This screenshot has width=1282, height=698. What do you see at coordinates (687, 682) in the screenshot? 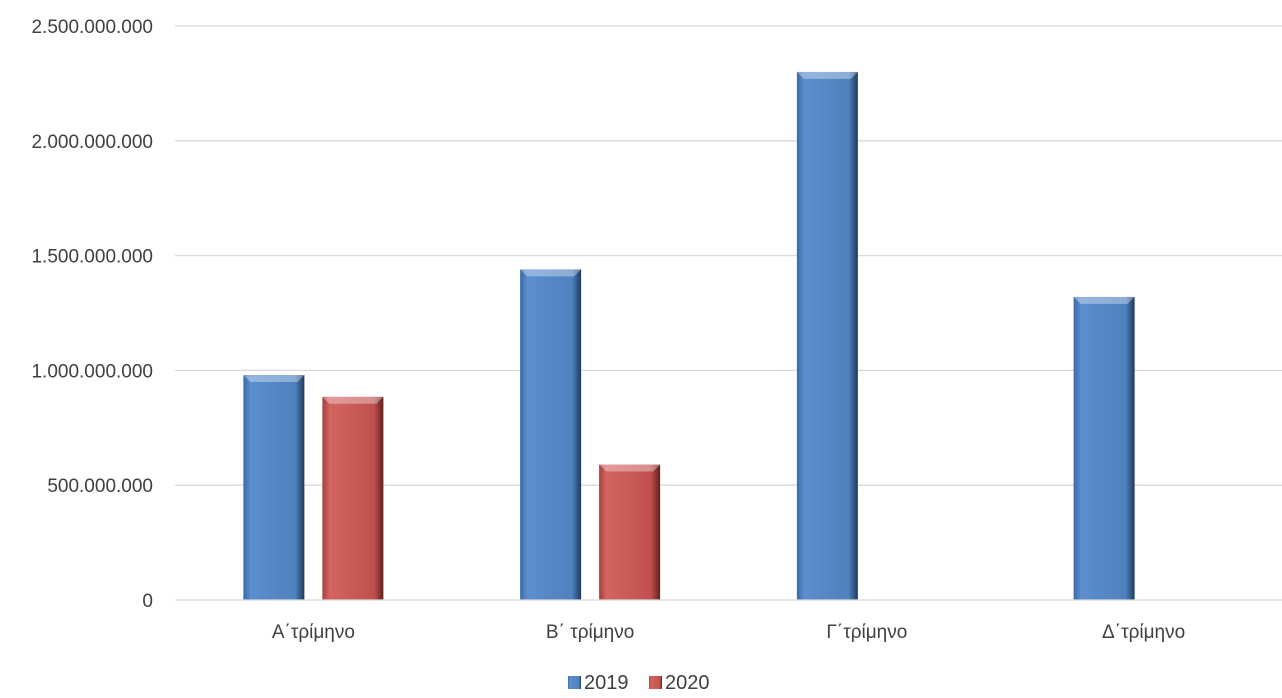
I see `legend-label: 2020` at bounding box center [687, 682].